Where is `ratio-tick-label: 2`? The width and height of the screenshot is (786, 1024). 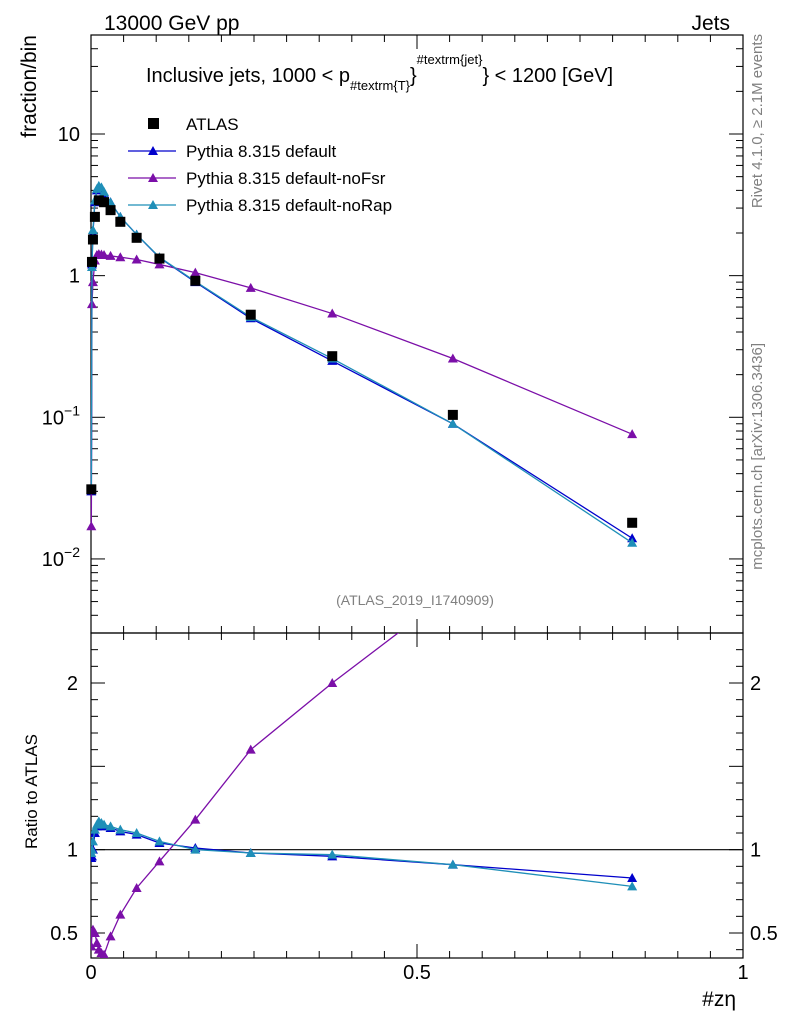 ratio-tick-label: 2 is located at coordinates (72, 684).